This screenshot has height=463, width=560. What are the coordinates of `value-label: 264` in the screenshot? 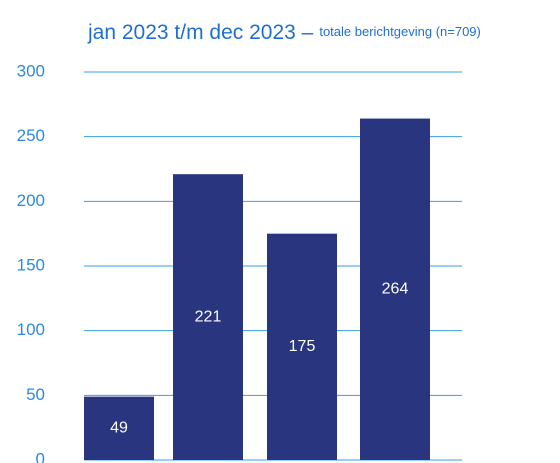 It's located at (395, 288).